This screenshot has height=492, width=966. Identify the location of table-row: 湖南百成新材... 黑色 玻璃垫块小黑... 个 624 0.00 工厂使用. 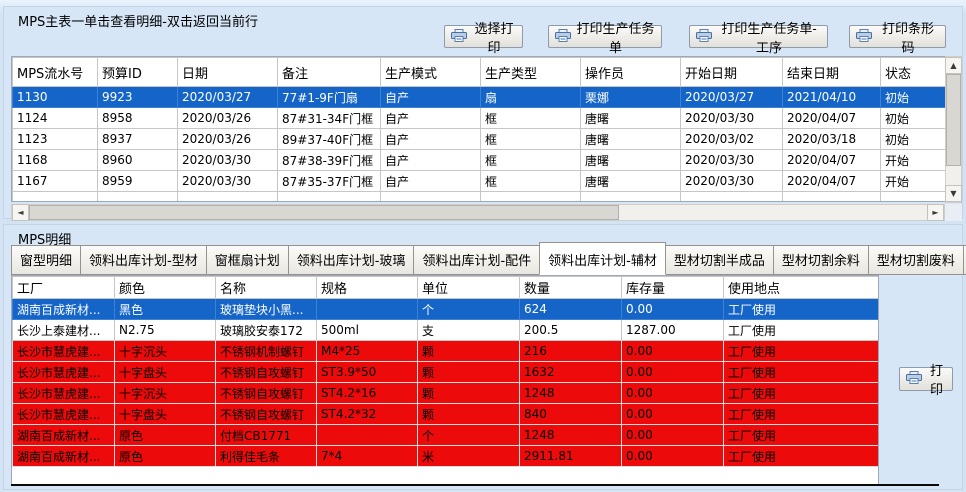
(445, 309).